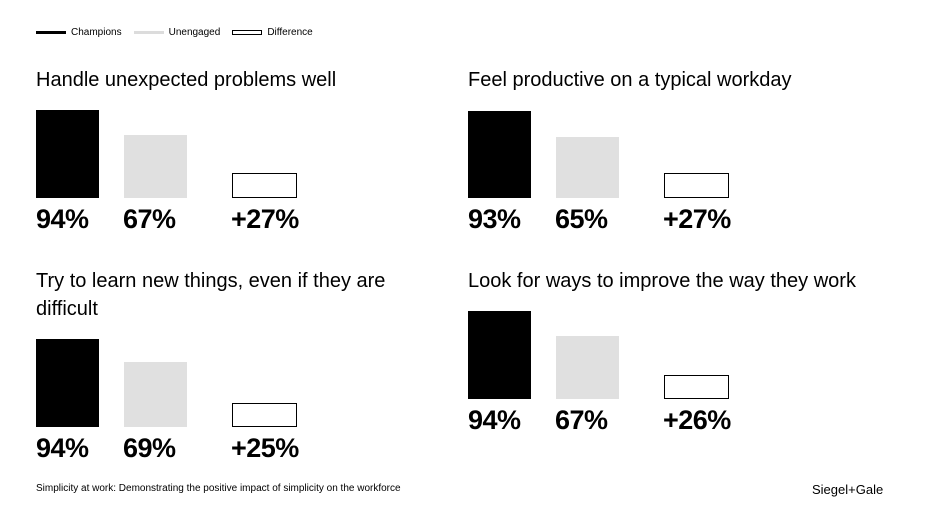  I want to click on legend-label-difference: Difference, so click(290, 32).